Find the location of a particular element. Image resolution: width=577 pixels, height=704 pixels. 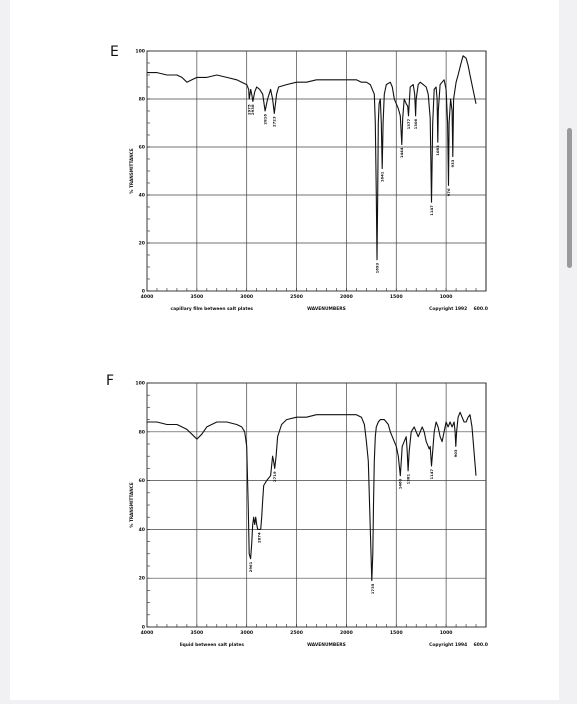

peak-label: 1444 is located at coordinates (401, 152).